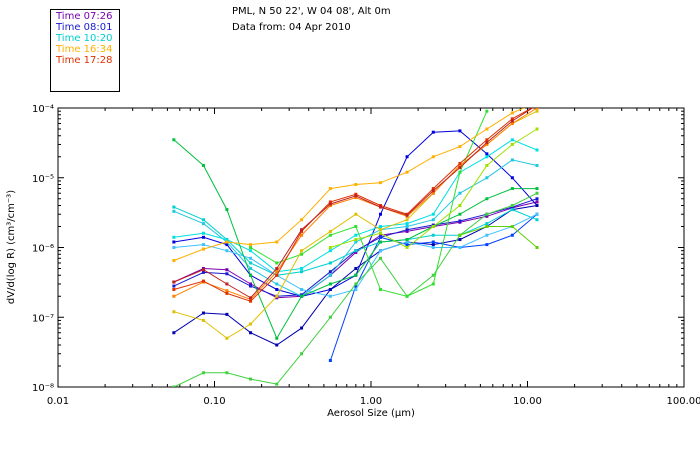 The width and height of the screenshot is (700, 450). I want to click on legend-entry: Time 16:34, so click(84, 49).